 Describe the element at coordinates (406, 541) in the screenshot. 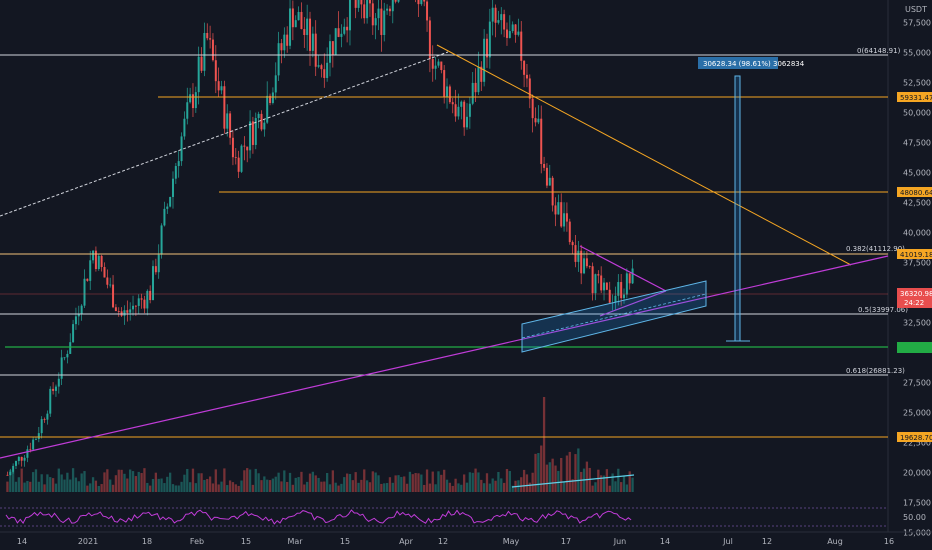

I see `time-tick-7: Apr` at that location.